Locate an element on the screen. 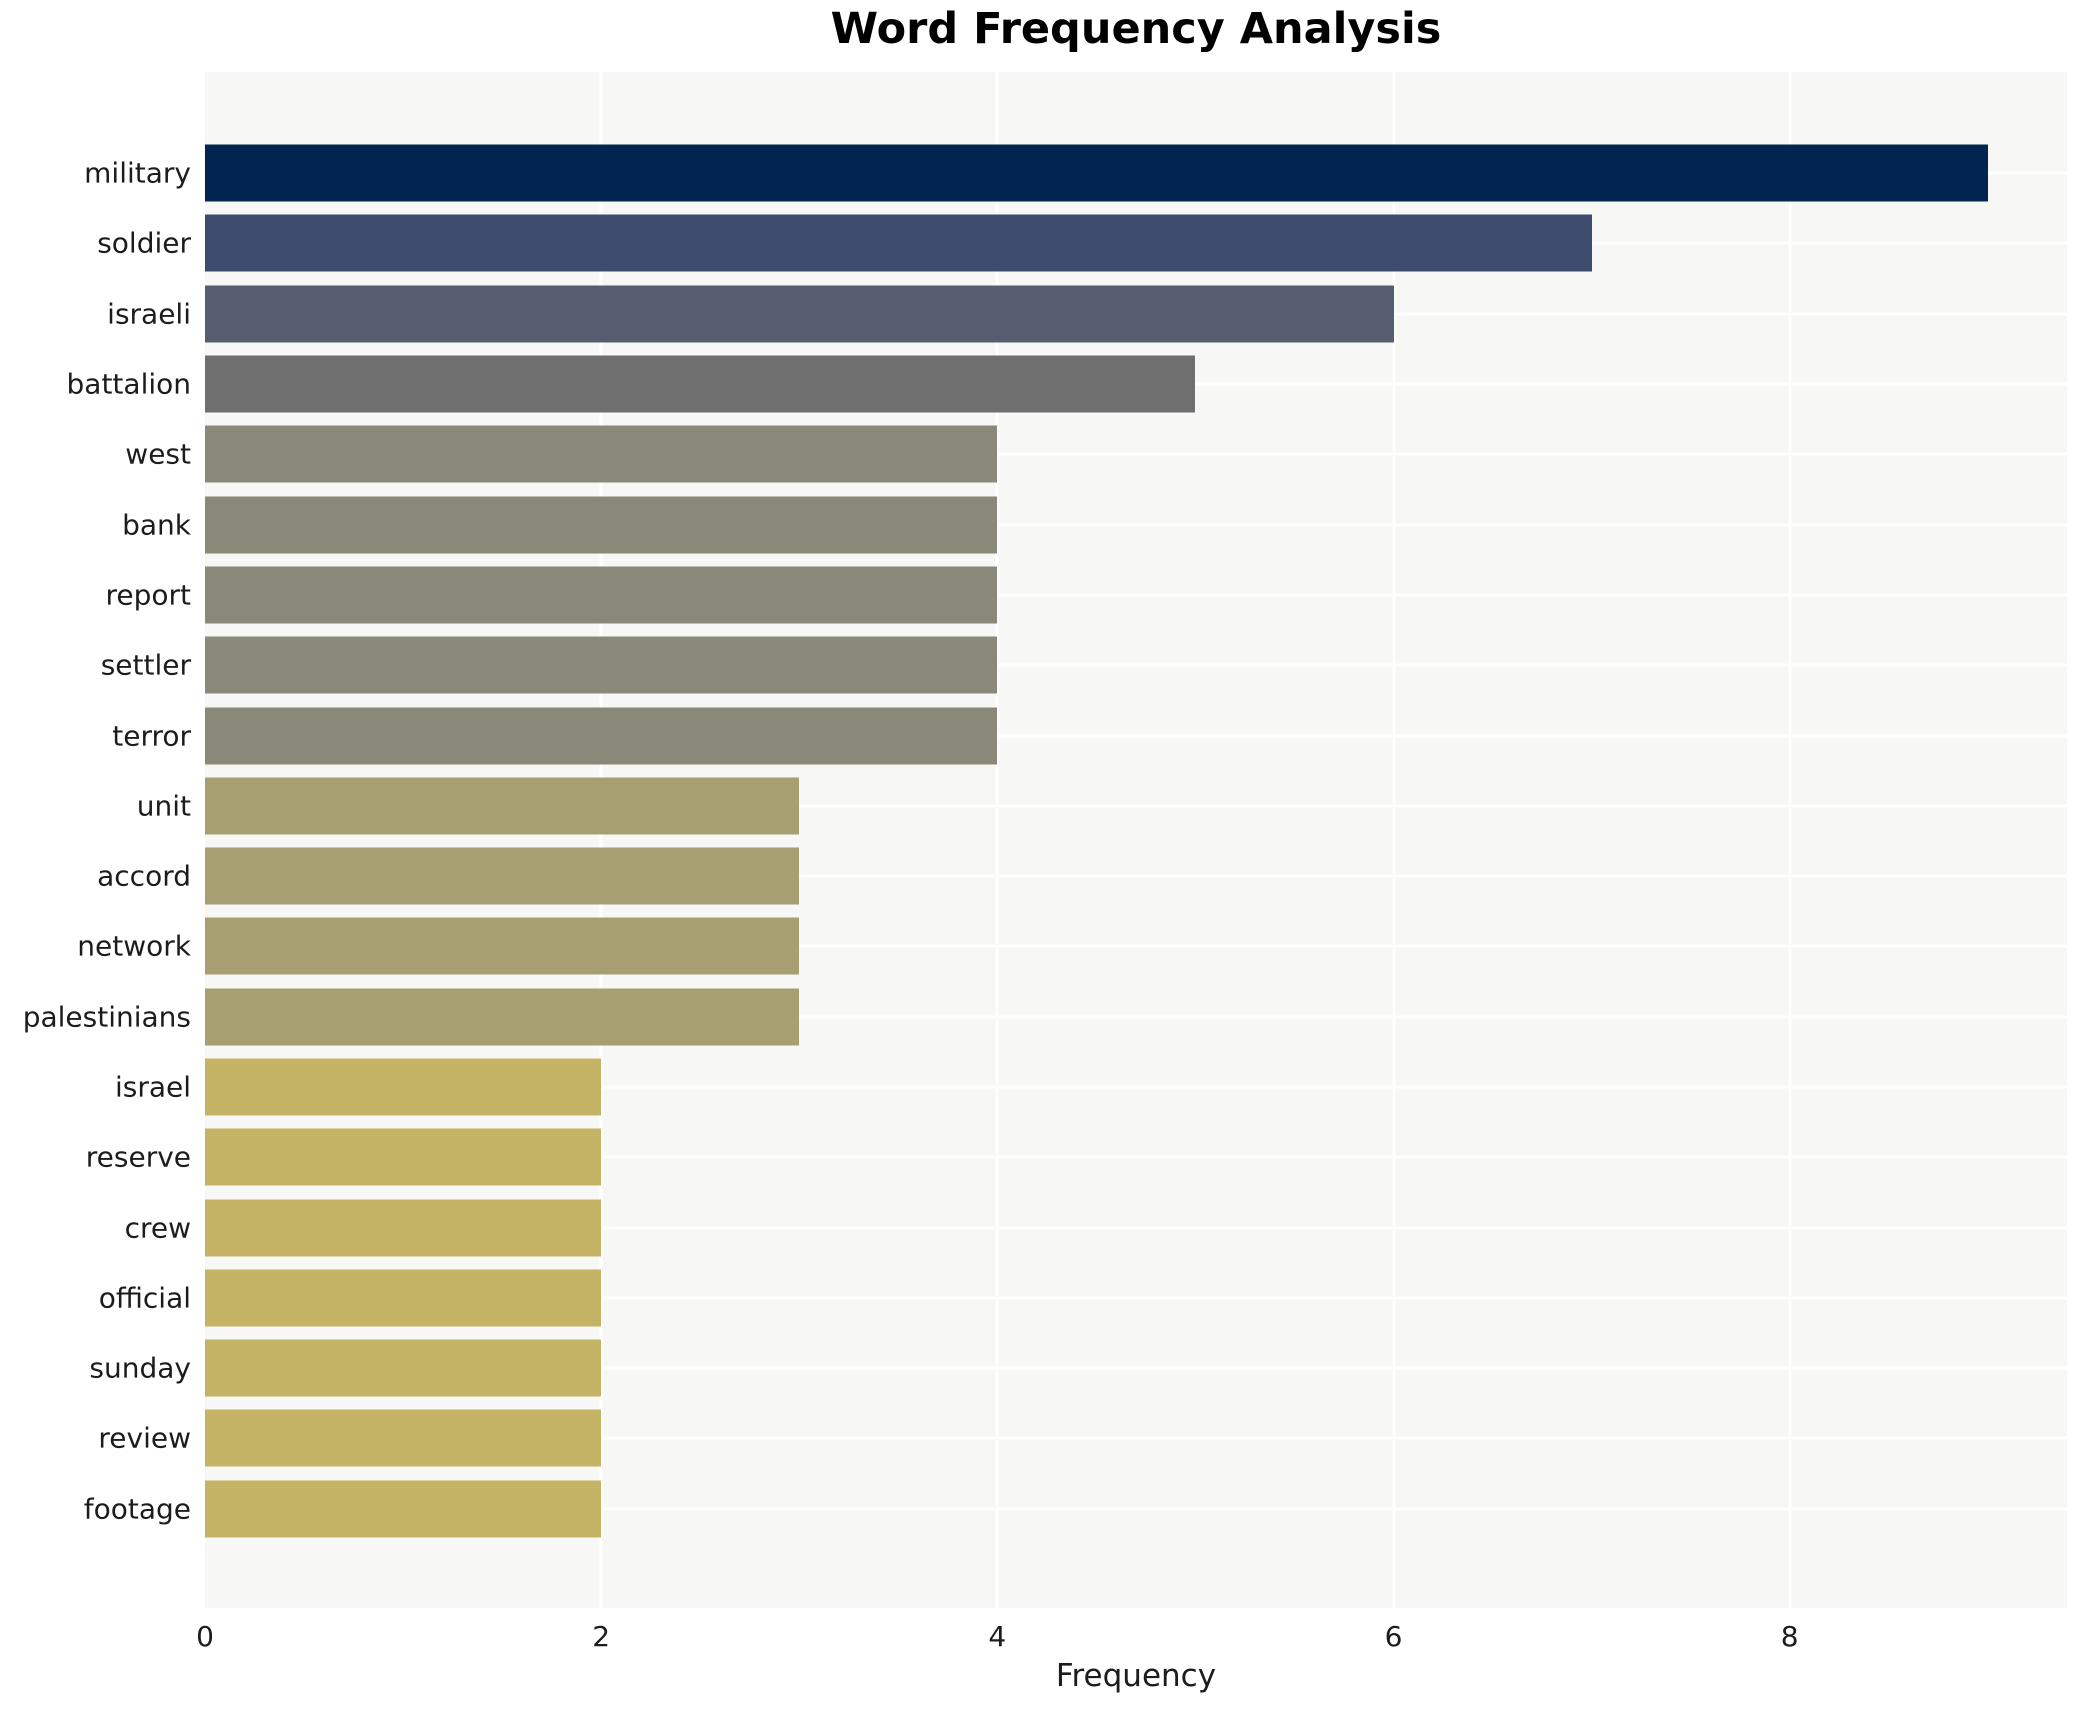 Image resolution: width=2085 pixels, height=1710 pixels. bar-terror is located at coordinates (601, 736).